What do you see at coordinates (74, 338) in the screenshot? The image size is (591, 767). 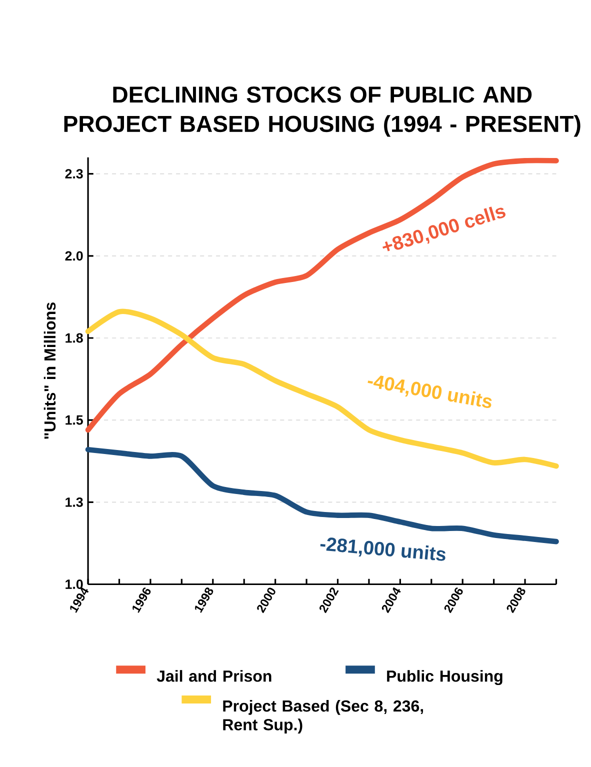 I see `y-tick-label: 1.8` at bounding box center [74, 338].